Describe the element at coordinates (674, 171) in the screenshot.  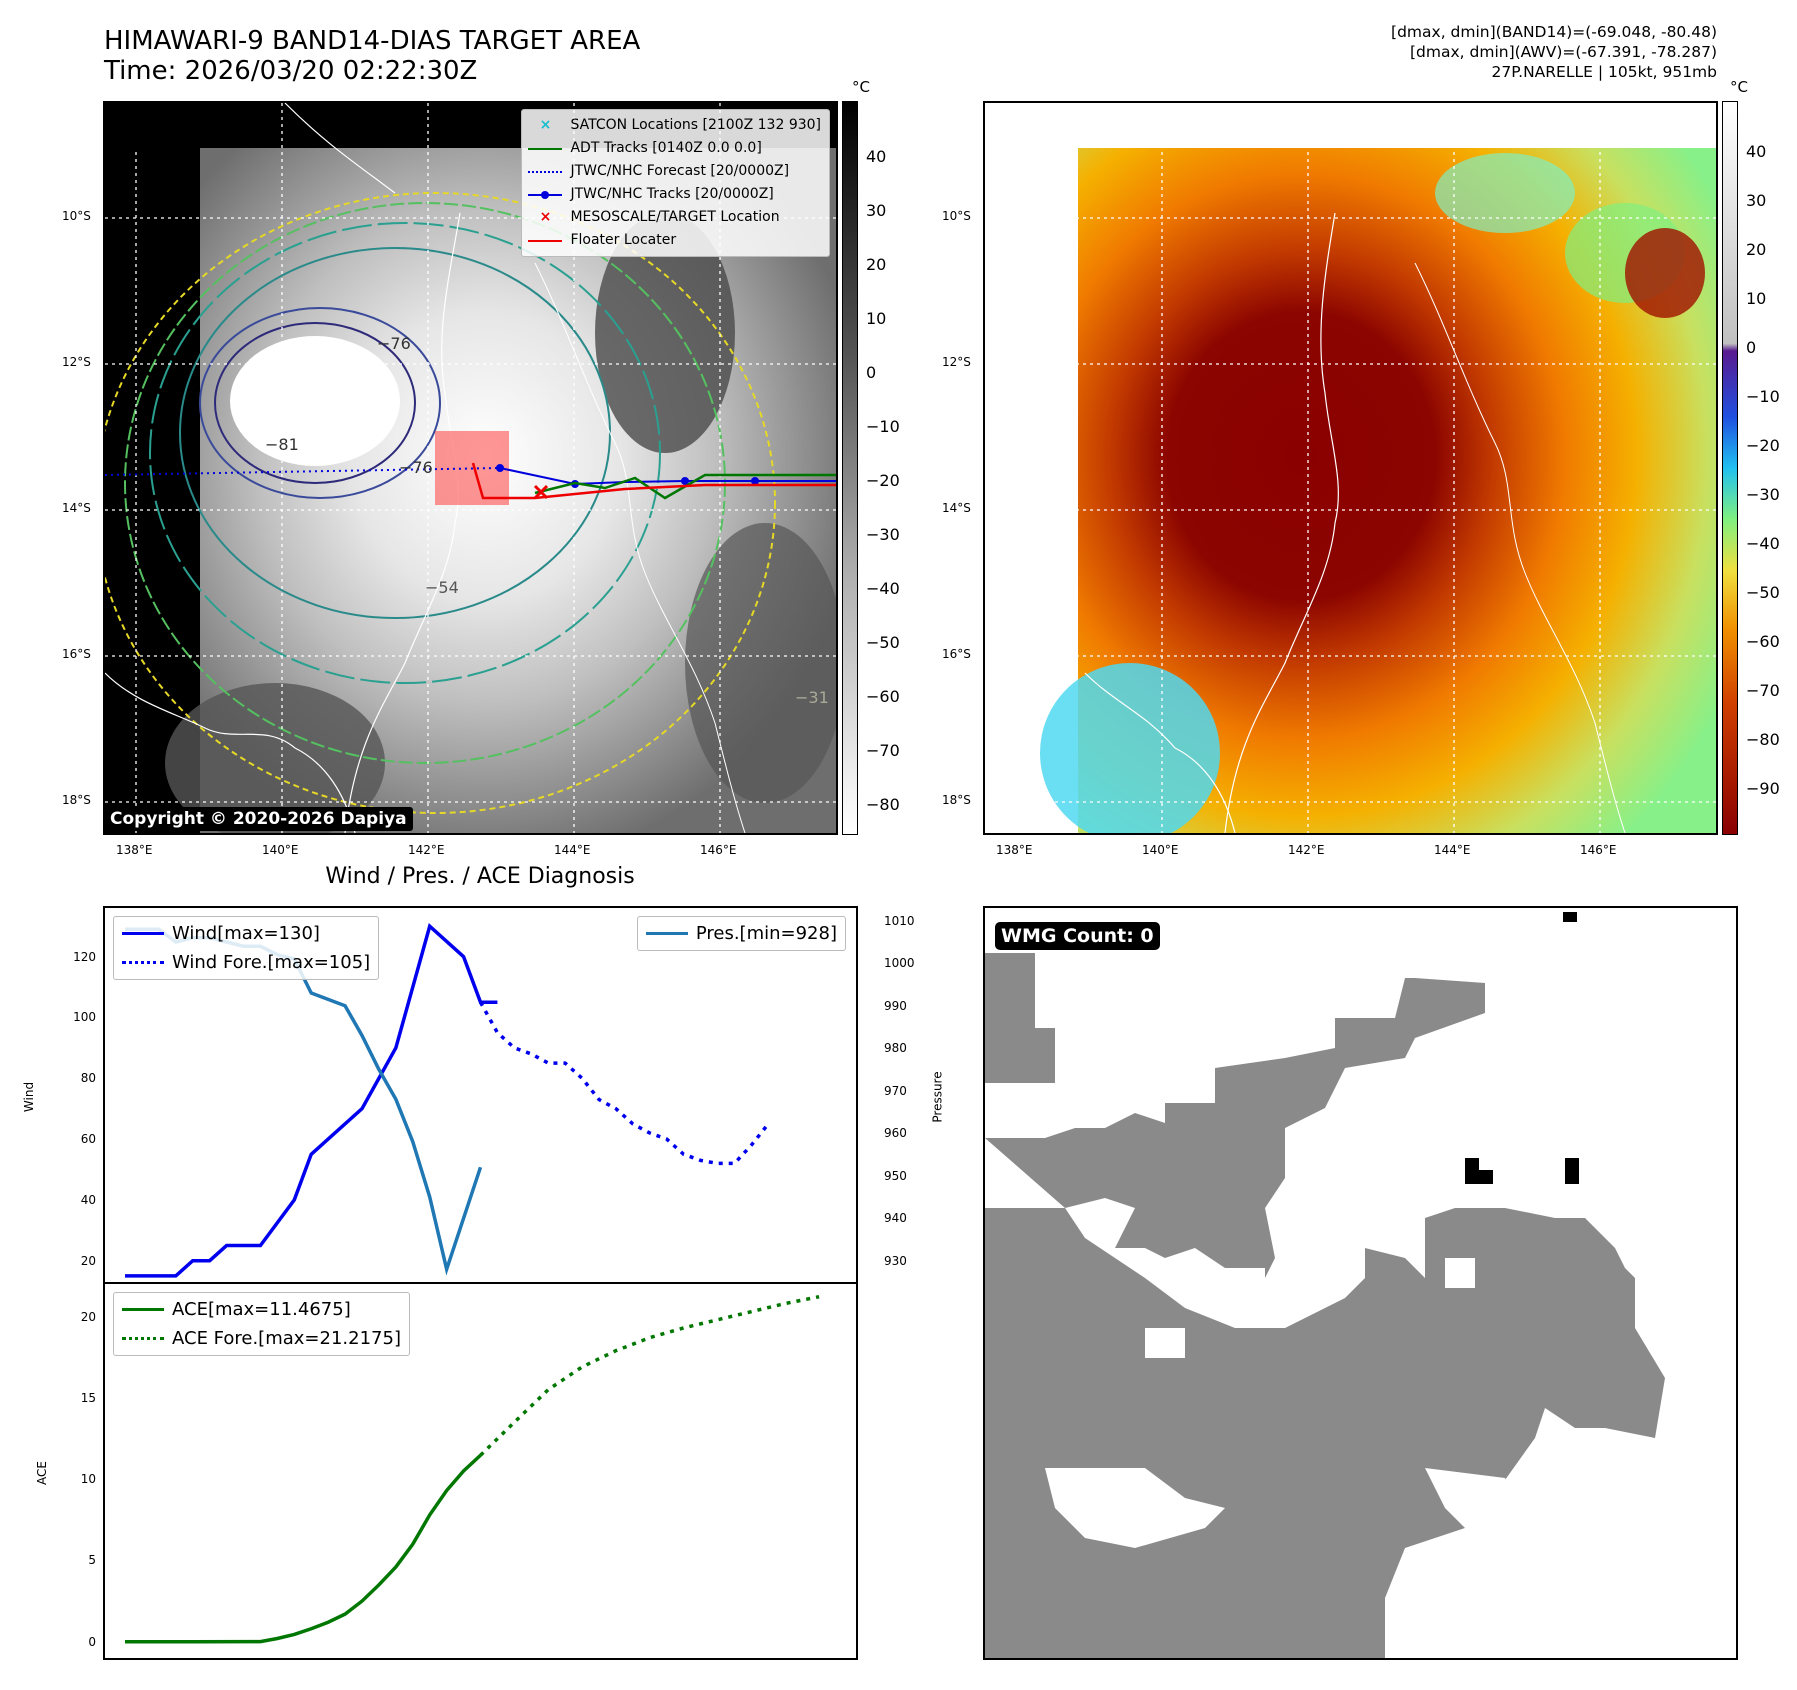
I see `legend-forecast: JTWC/NHC Forecast [20/0000Z]` at that location.